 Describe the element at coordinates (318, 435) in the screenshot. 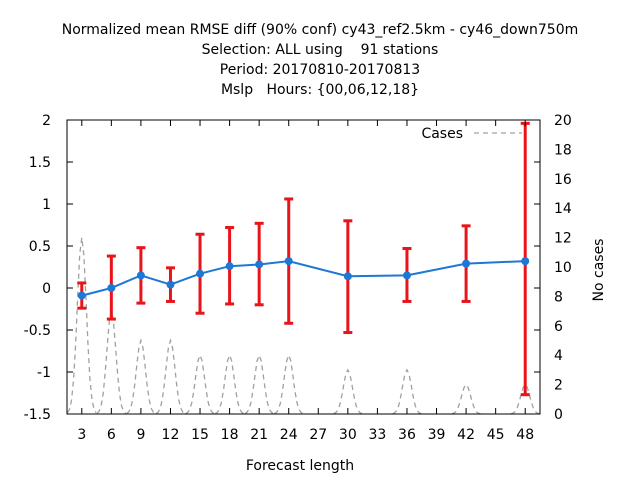

I see `x-tick-label: 27` at that location.